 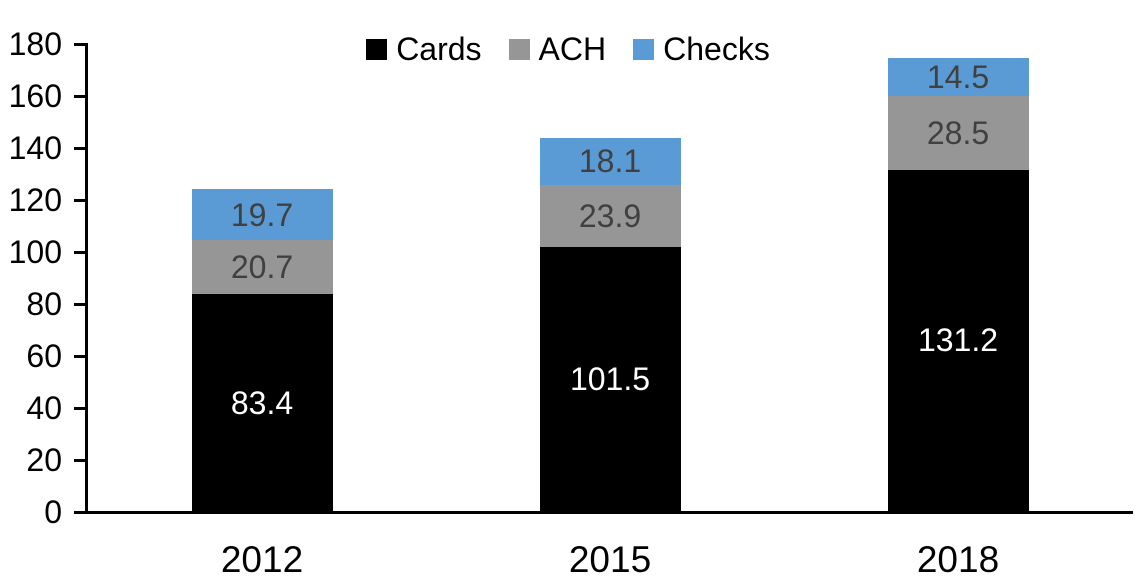 What do you see at coordinates (644, 49) in the screenshot?
I see `legend-swatch-icon-checks` at bounding box center [644, 49].